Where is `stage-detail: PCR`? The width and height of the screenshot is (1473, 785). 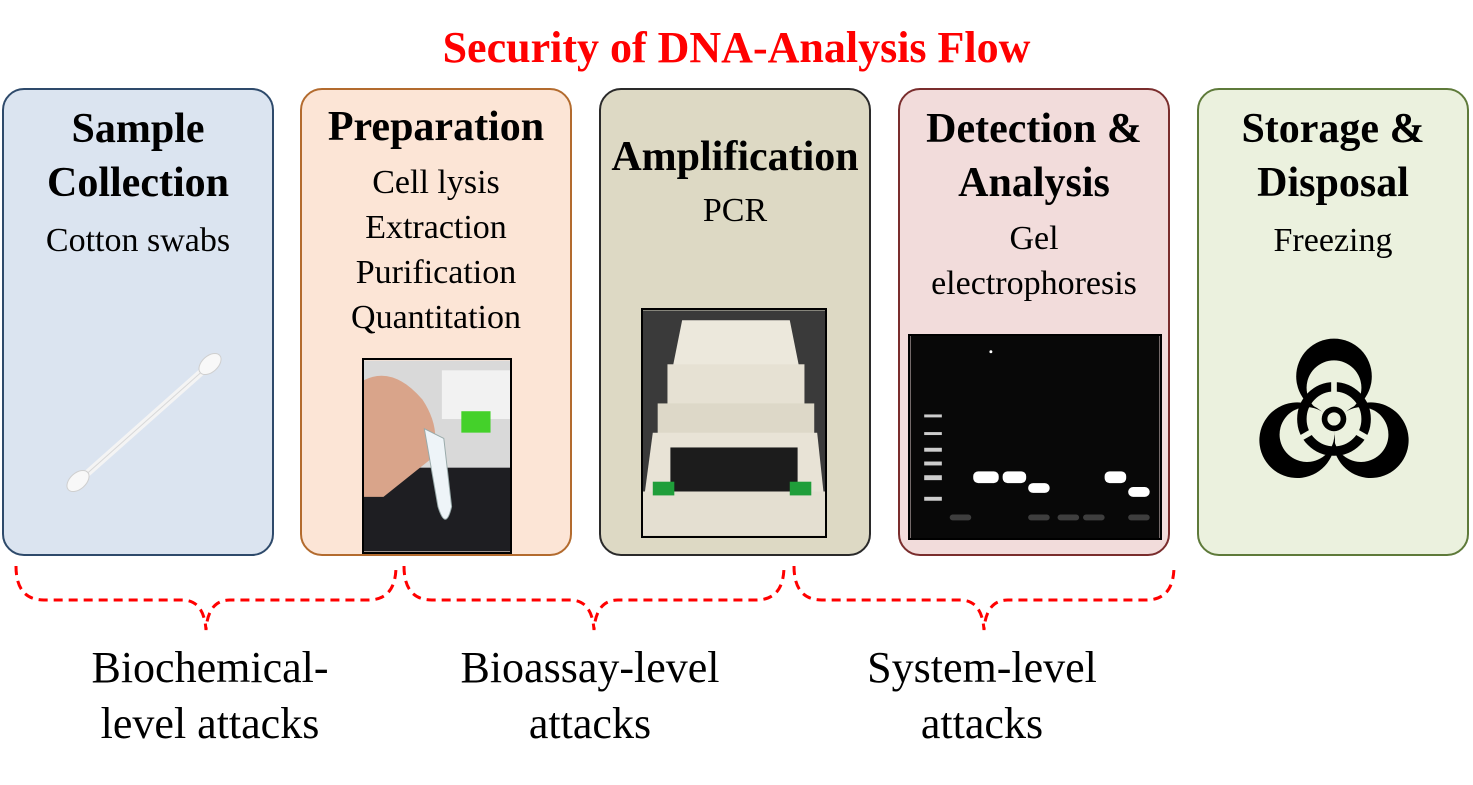 stage-detail: PCR is located at coordinates (735, 210).